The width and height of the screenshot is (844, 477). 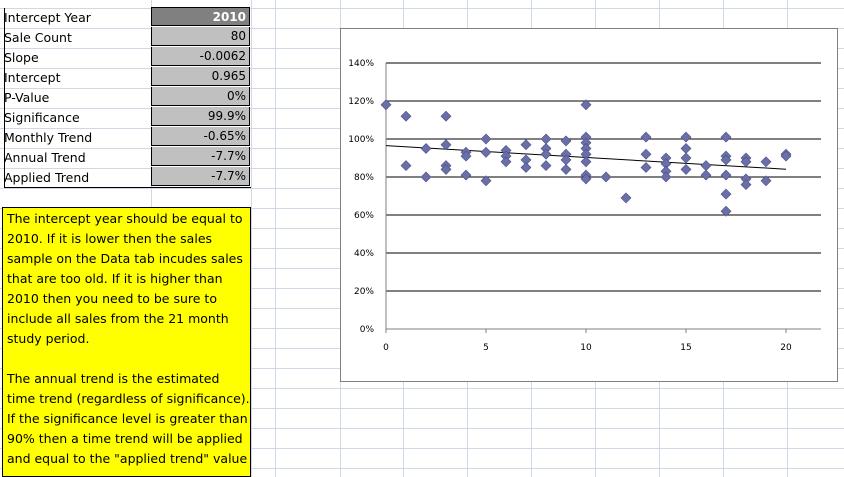 What do you see at coordinates (200, 16) in the screenshot?
I see `value-intercept-year: 2010` at bounding box center [200, 16].